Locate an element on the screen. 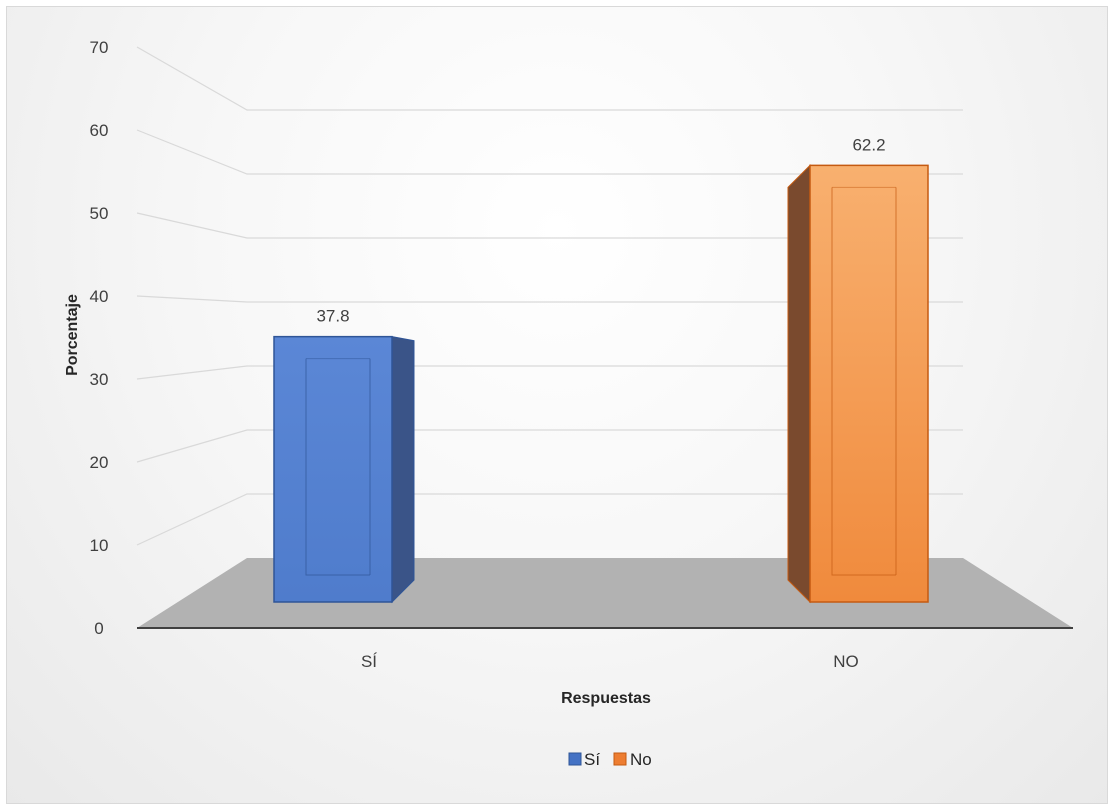 Image resolution: width=1116 pixels, height=811 pixels. data-label: 37.8 is located at coordinates (332, 316).